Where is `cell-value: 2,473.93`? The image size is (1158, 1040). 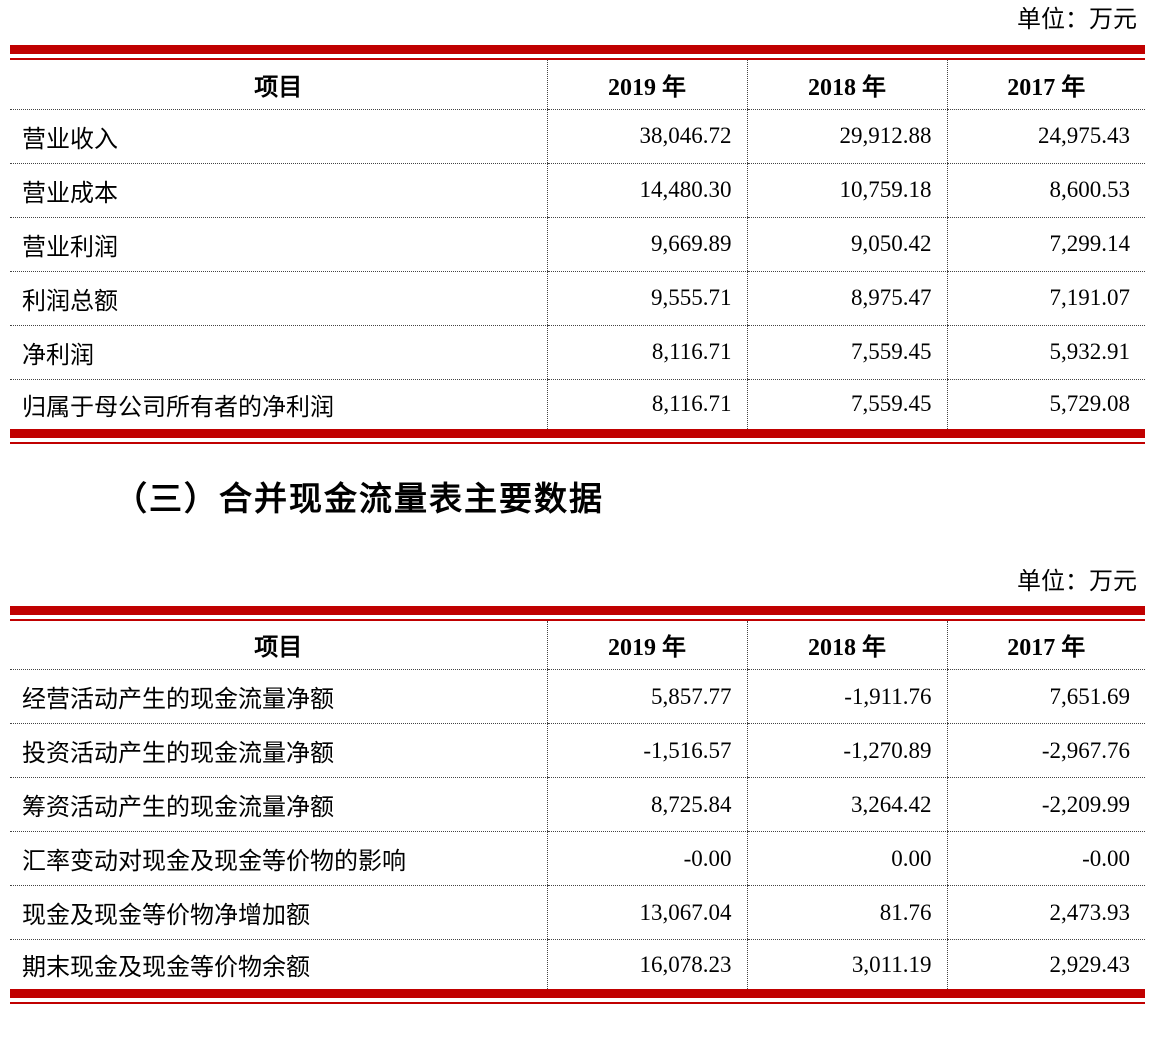
cell-value: 2,473.93 is located at coordinates (1045, 912).